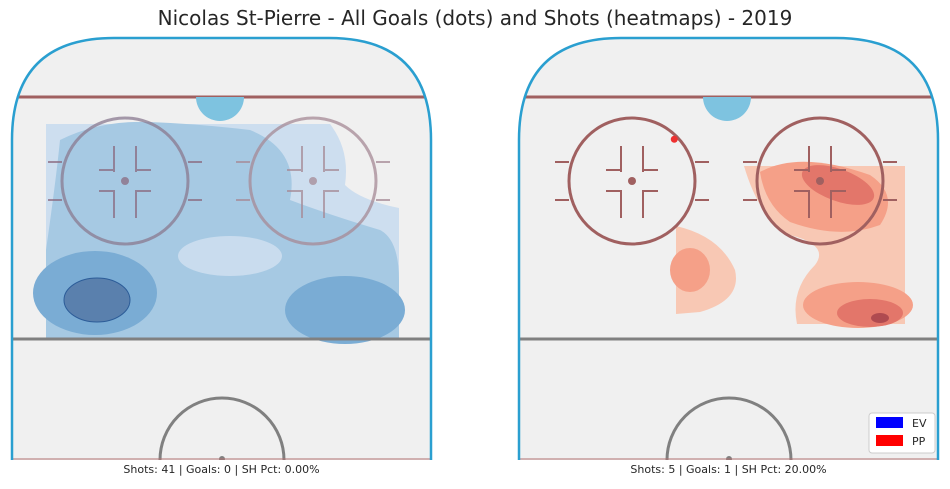 The image size is (950, 489). I want to click on goal-crease-pp, so click(727, 109).